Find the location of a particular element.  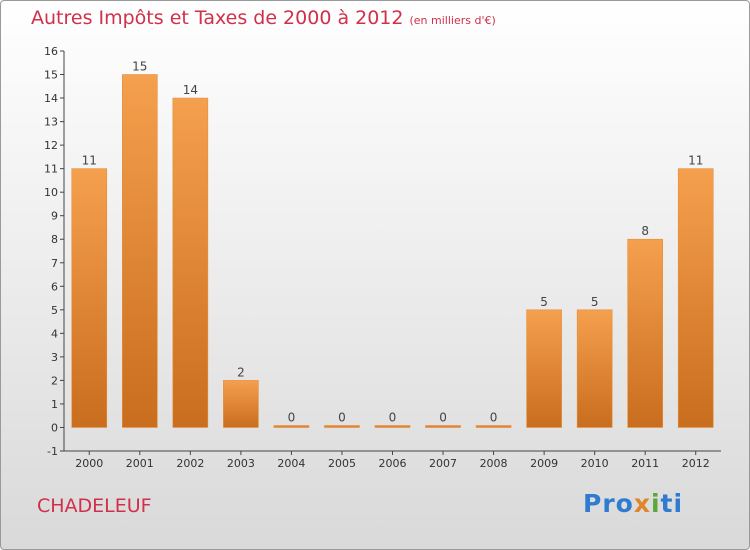

y-tick-label: 11 is located at coordinates (51, 169).